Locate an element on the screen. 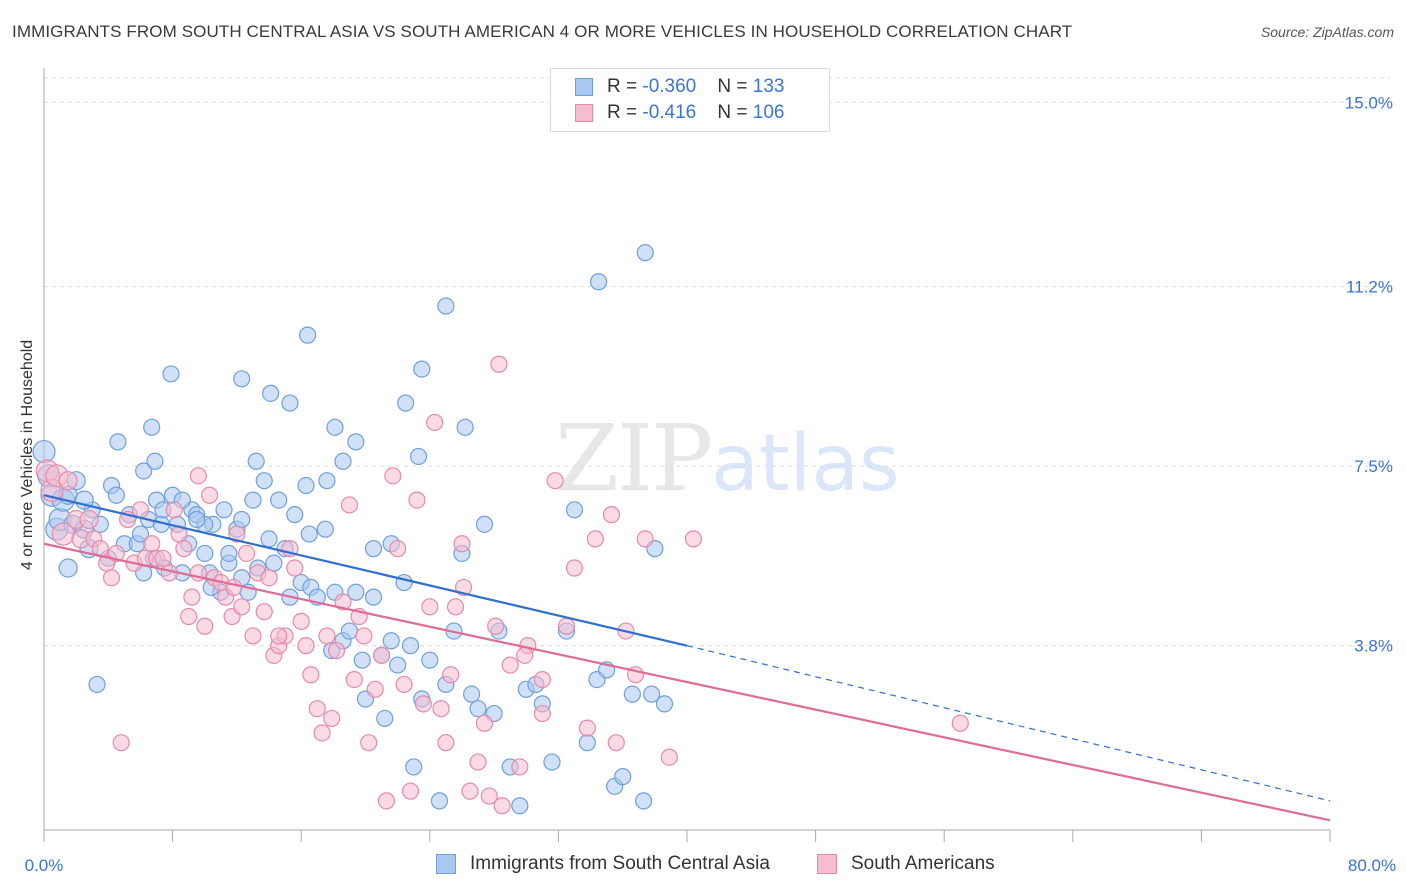  pink-legend-swatch is located at coordinates (827, 864).